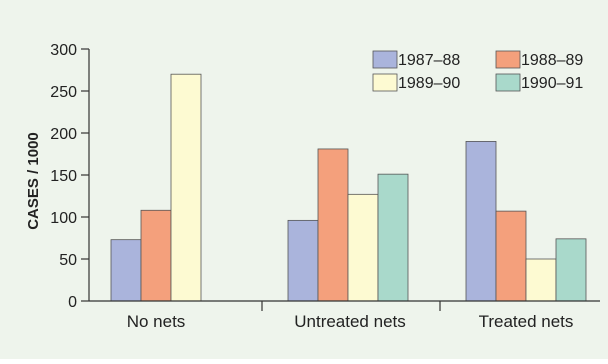  I want to click on legend-label: 1988–89, so click(552, 60).